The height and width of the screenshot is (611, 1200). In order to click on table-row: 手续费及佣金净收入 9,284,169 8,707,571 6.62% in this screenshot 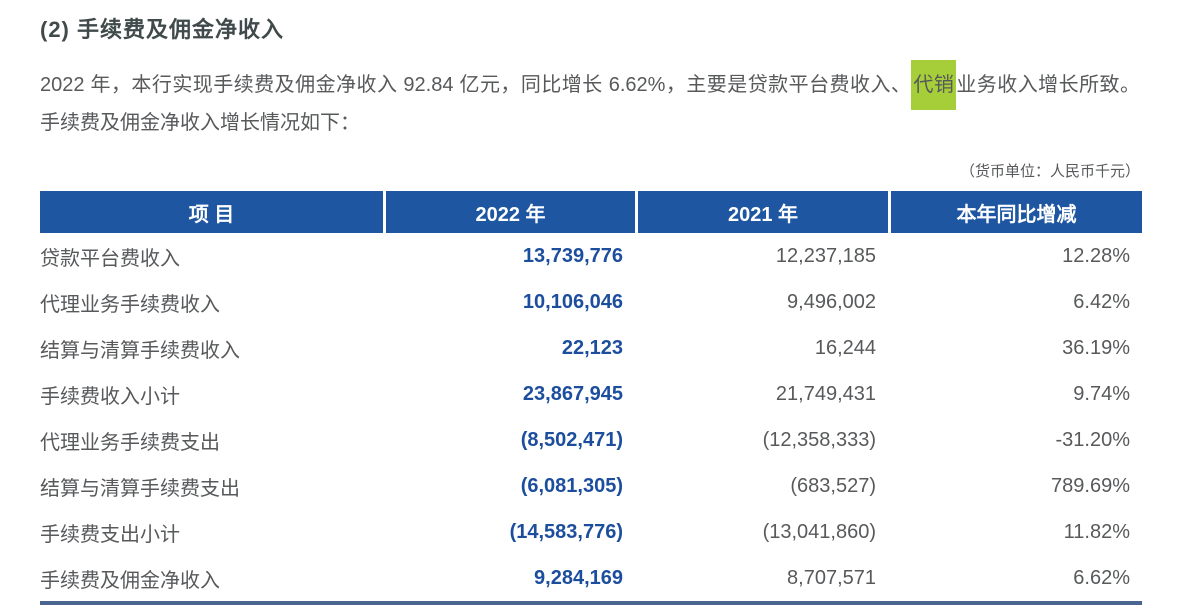, I will do `click(591, 578)`.